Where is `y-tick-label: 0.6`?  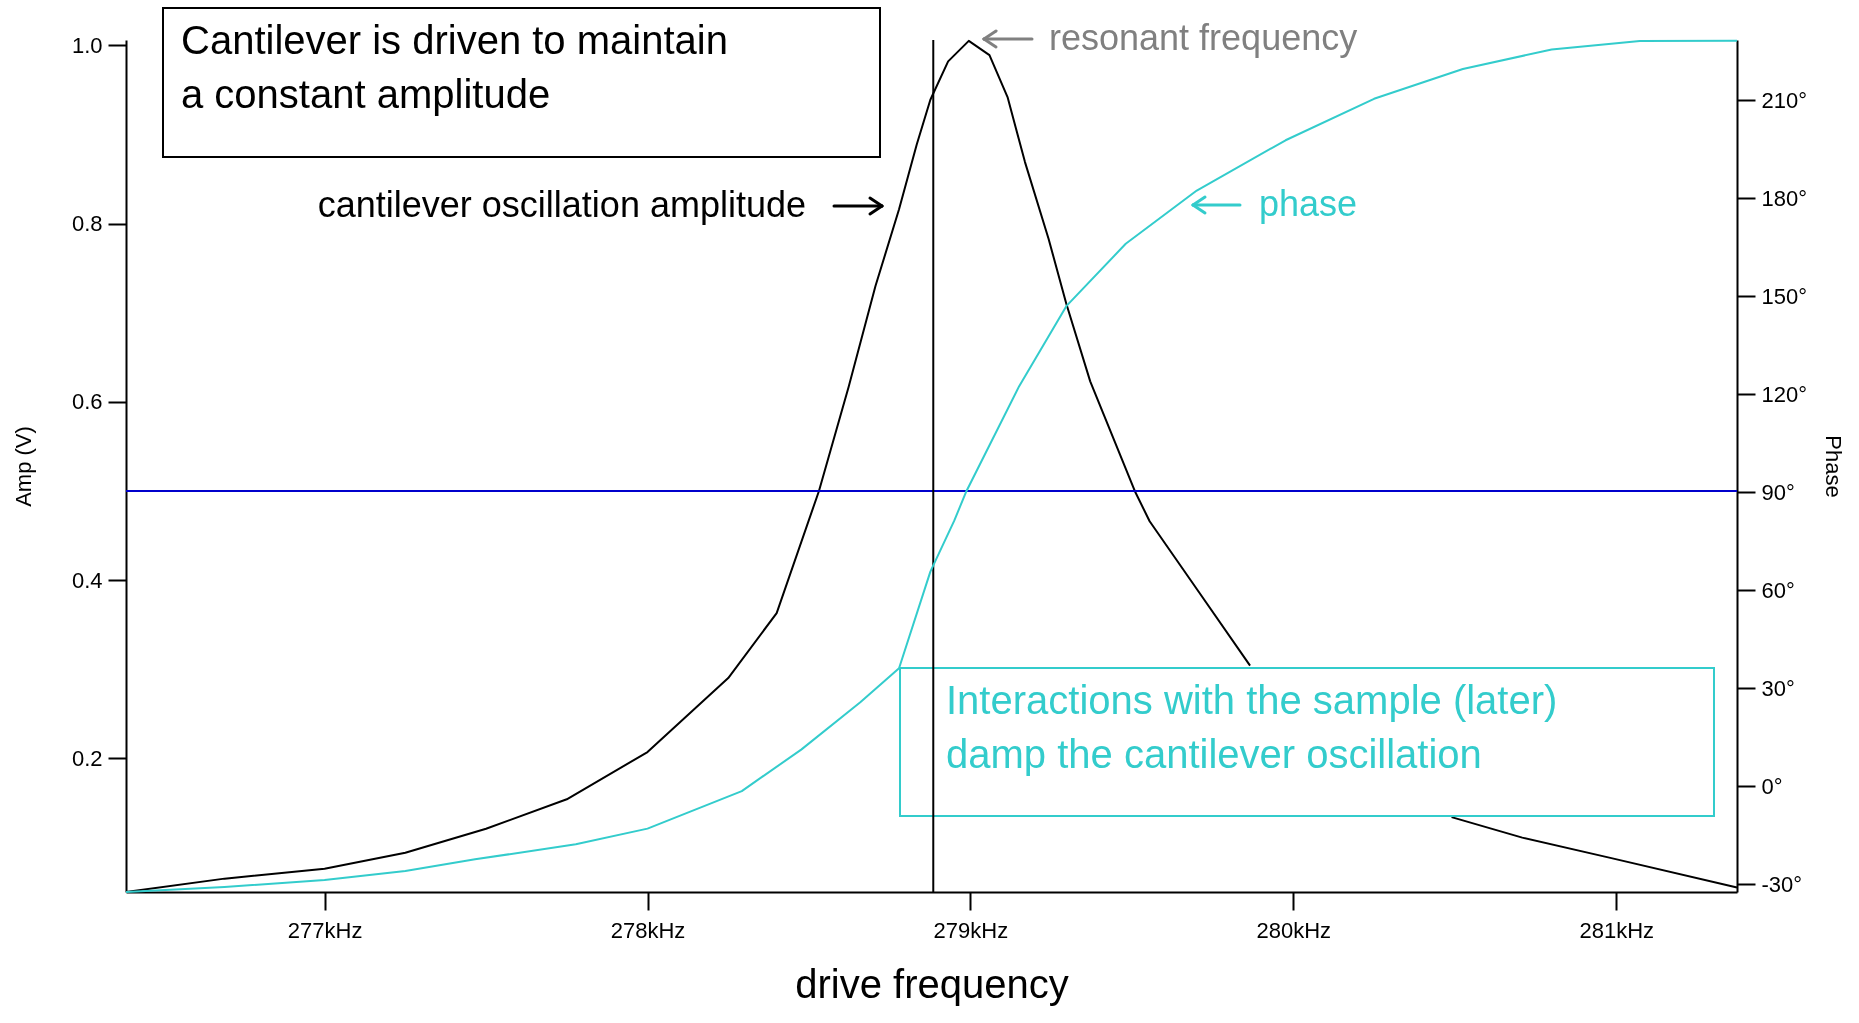 y-tick-label: 0.6 is located at coordinates (87, 402).